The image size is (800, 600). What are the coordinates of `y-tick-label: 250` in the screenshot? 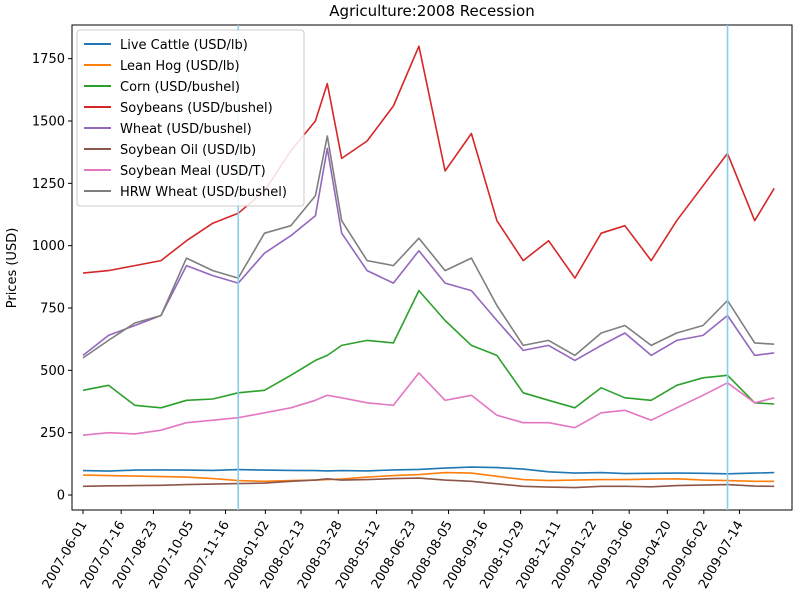 It's located at (52, 433).